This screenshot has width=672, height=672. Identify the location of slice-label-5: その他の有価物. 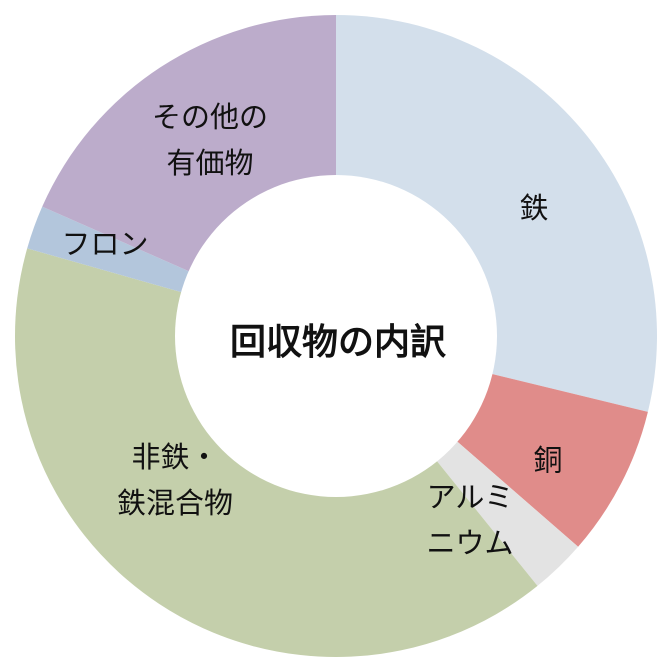
(210, 140).